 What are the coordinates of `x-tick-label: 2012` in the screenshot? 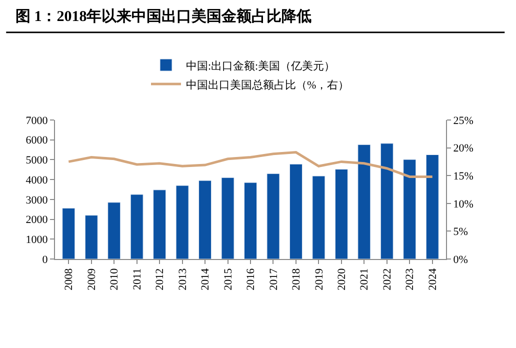 It's located at (160, 279).